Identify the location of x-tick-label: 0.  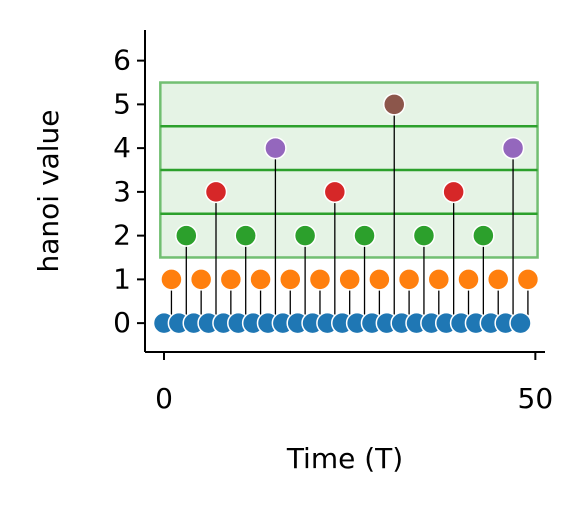
(164, 398).